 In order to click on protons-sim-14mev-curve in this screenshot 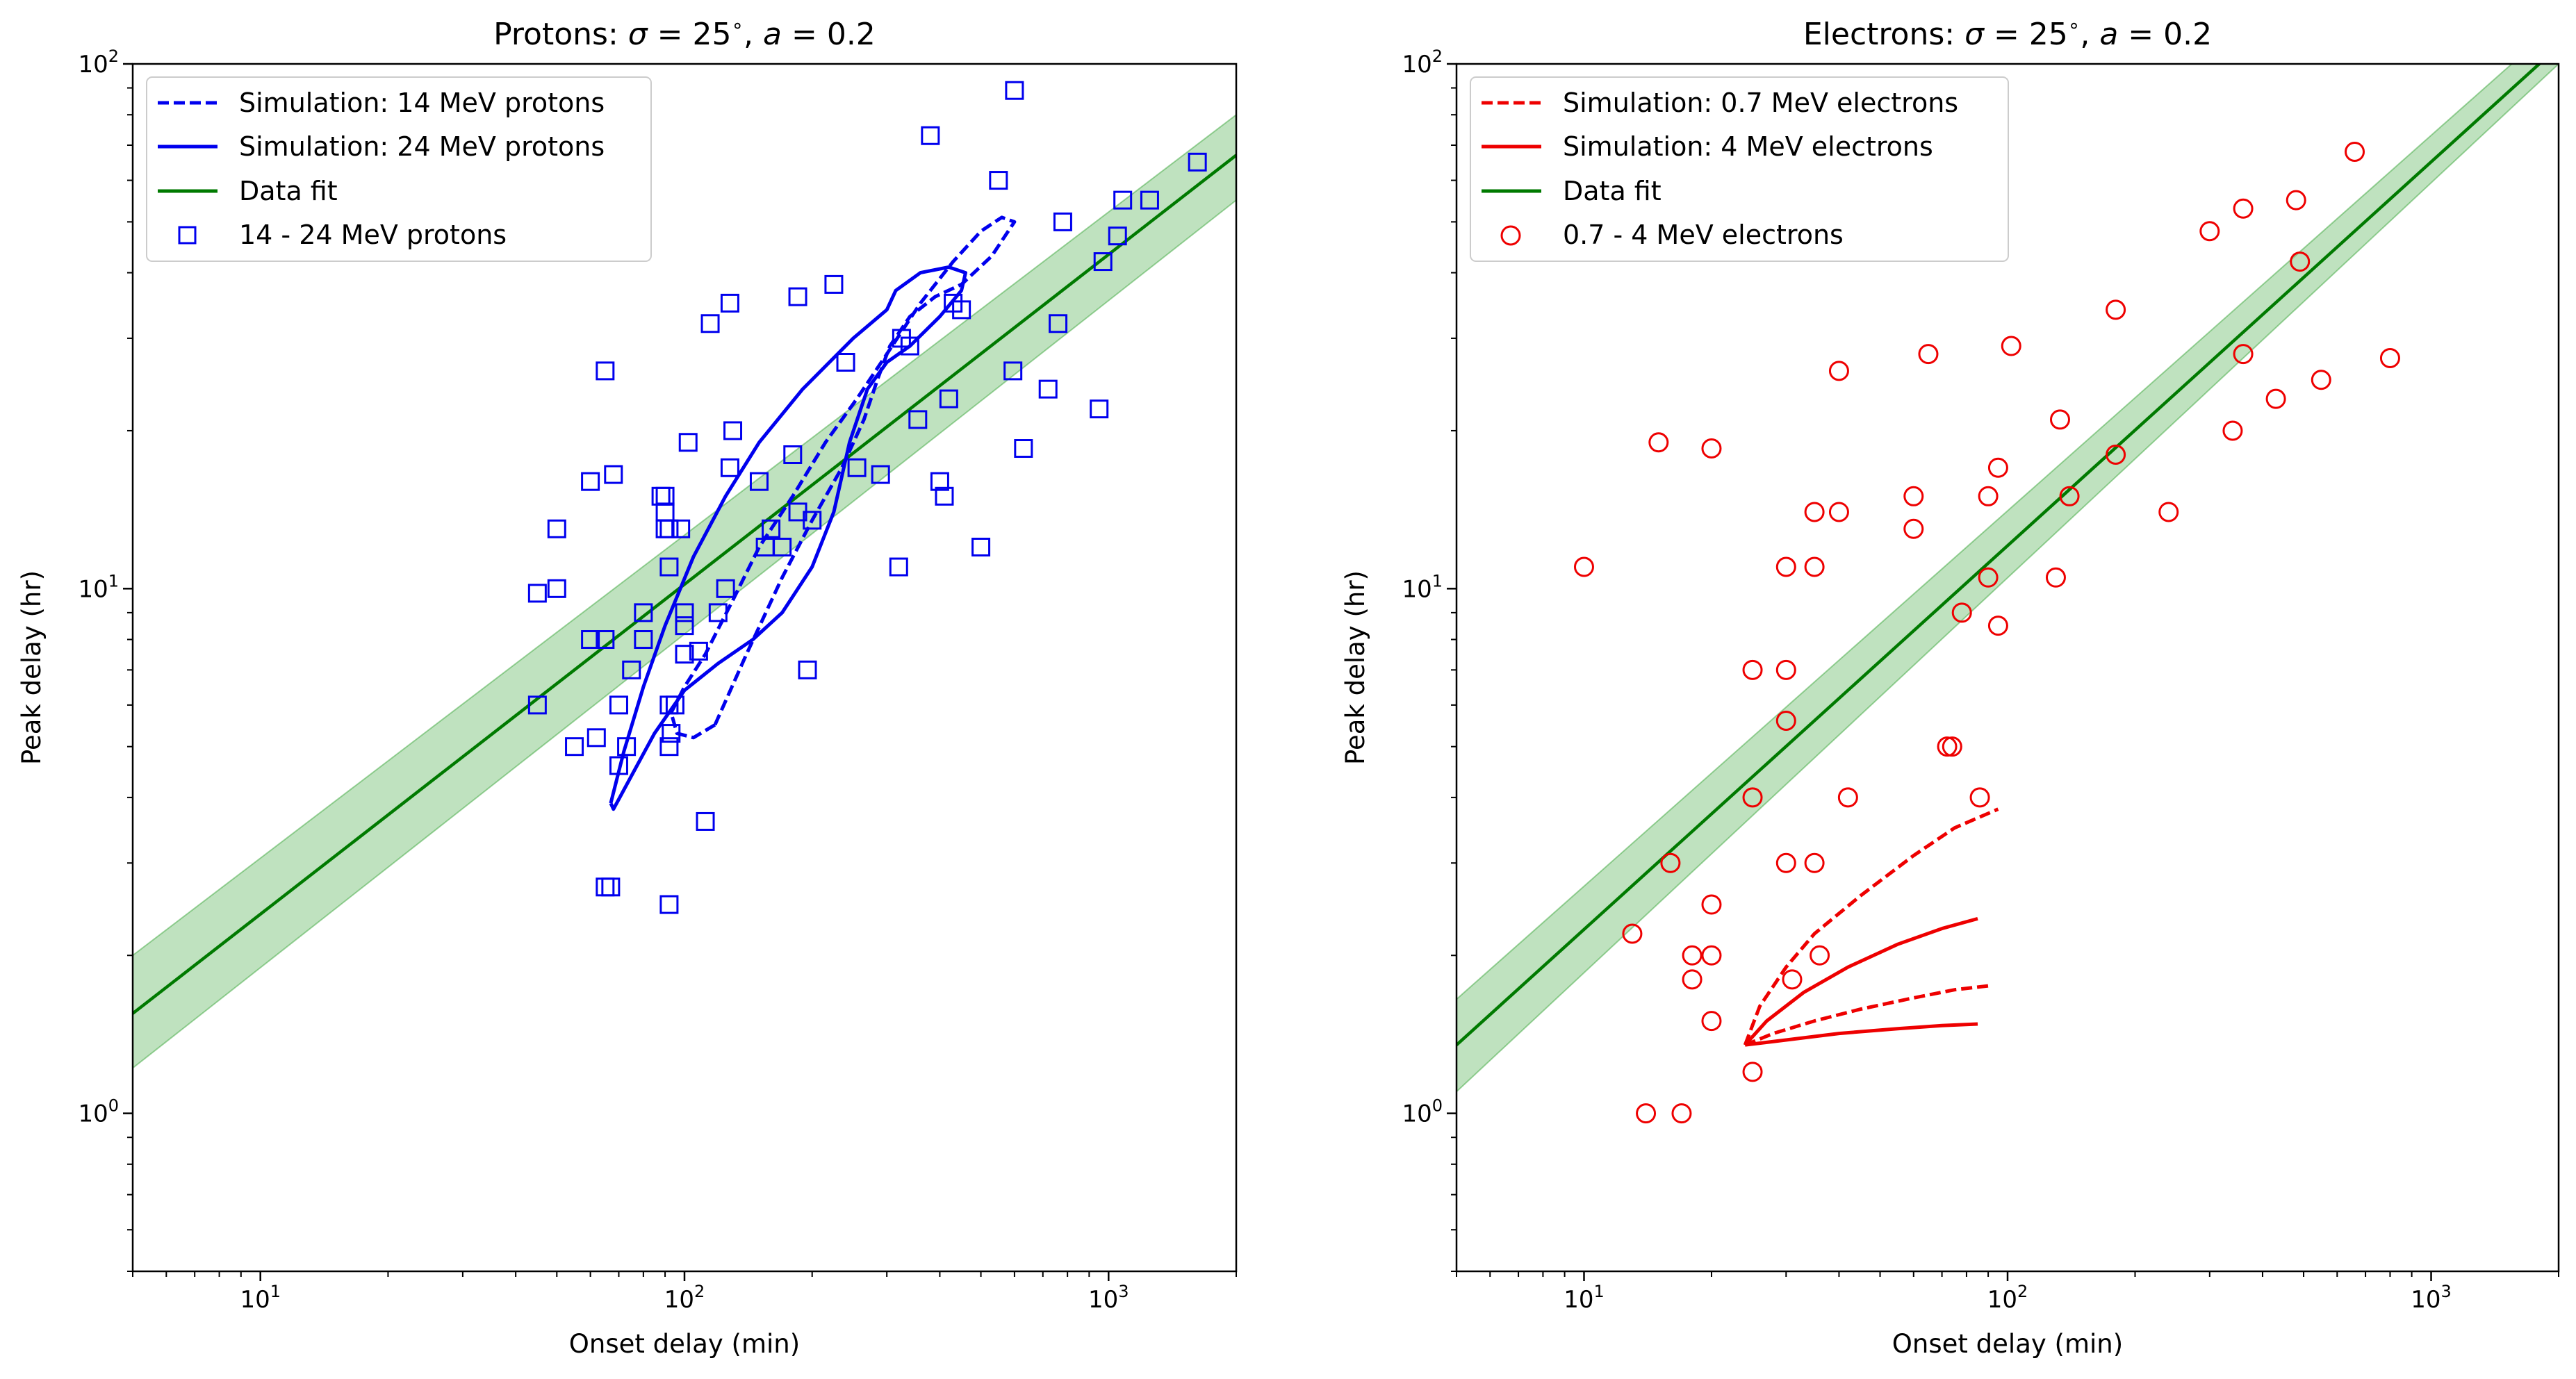, I will do `click(843, 477)`.